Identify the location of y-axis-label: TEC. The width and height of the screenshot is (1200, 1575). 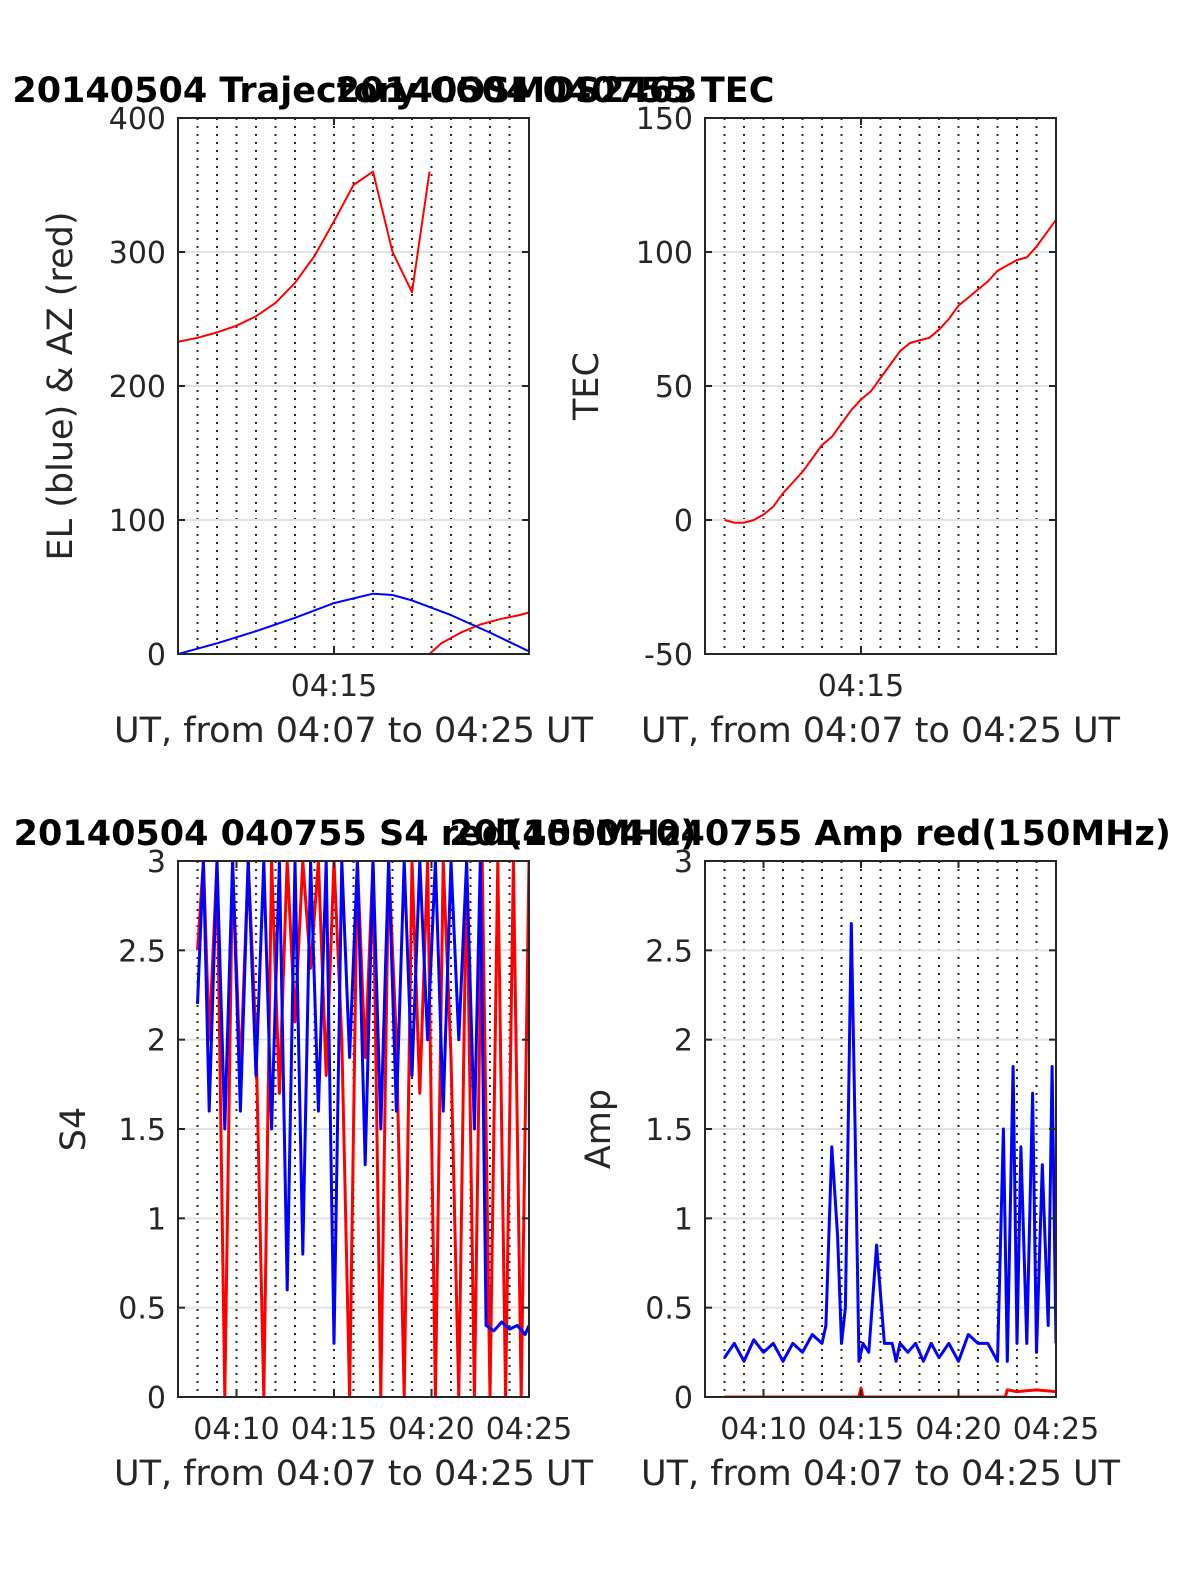
(587, 386).